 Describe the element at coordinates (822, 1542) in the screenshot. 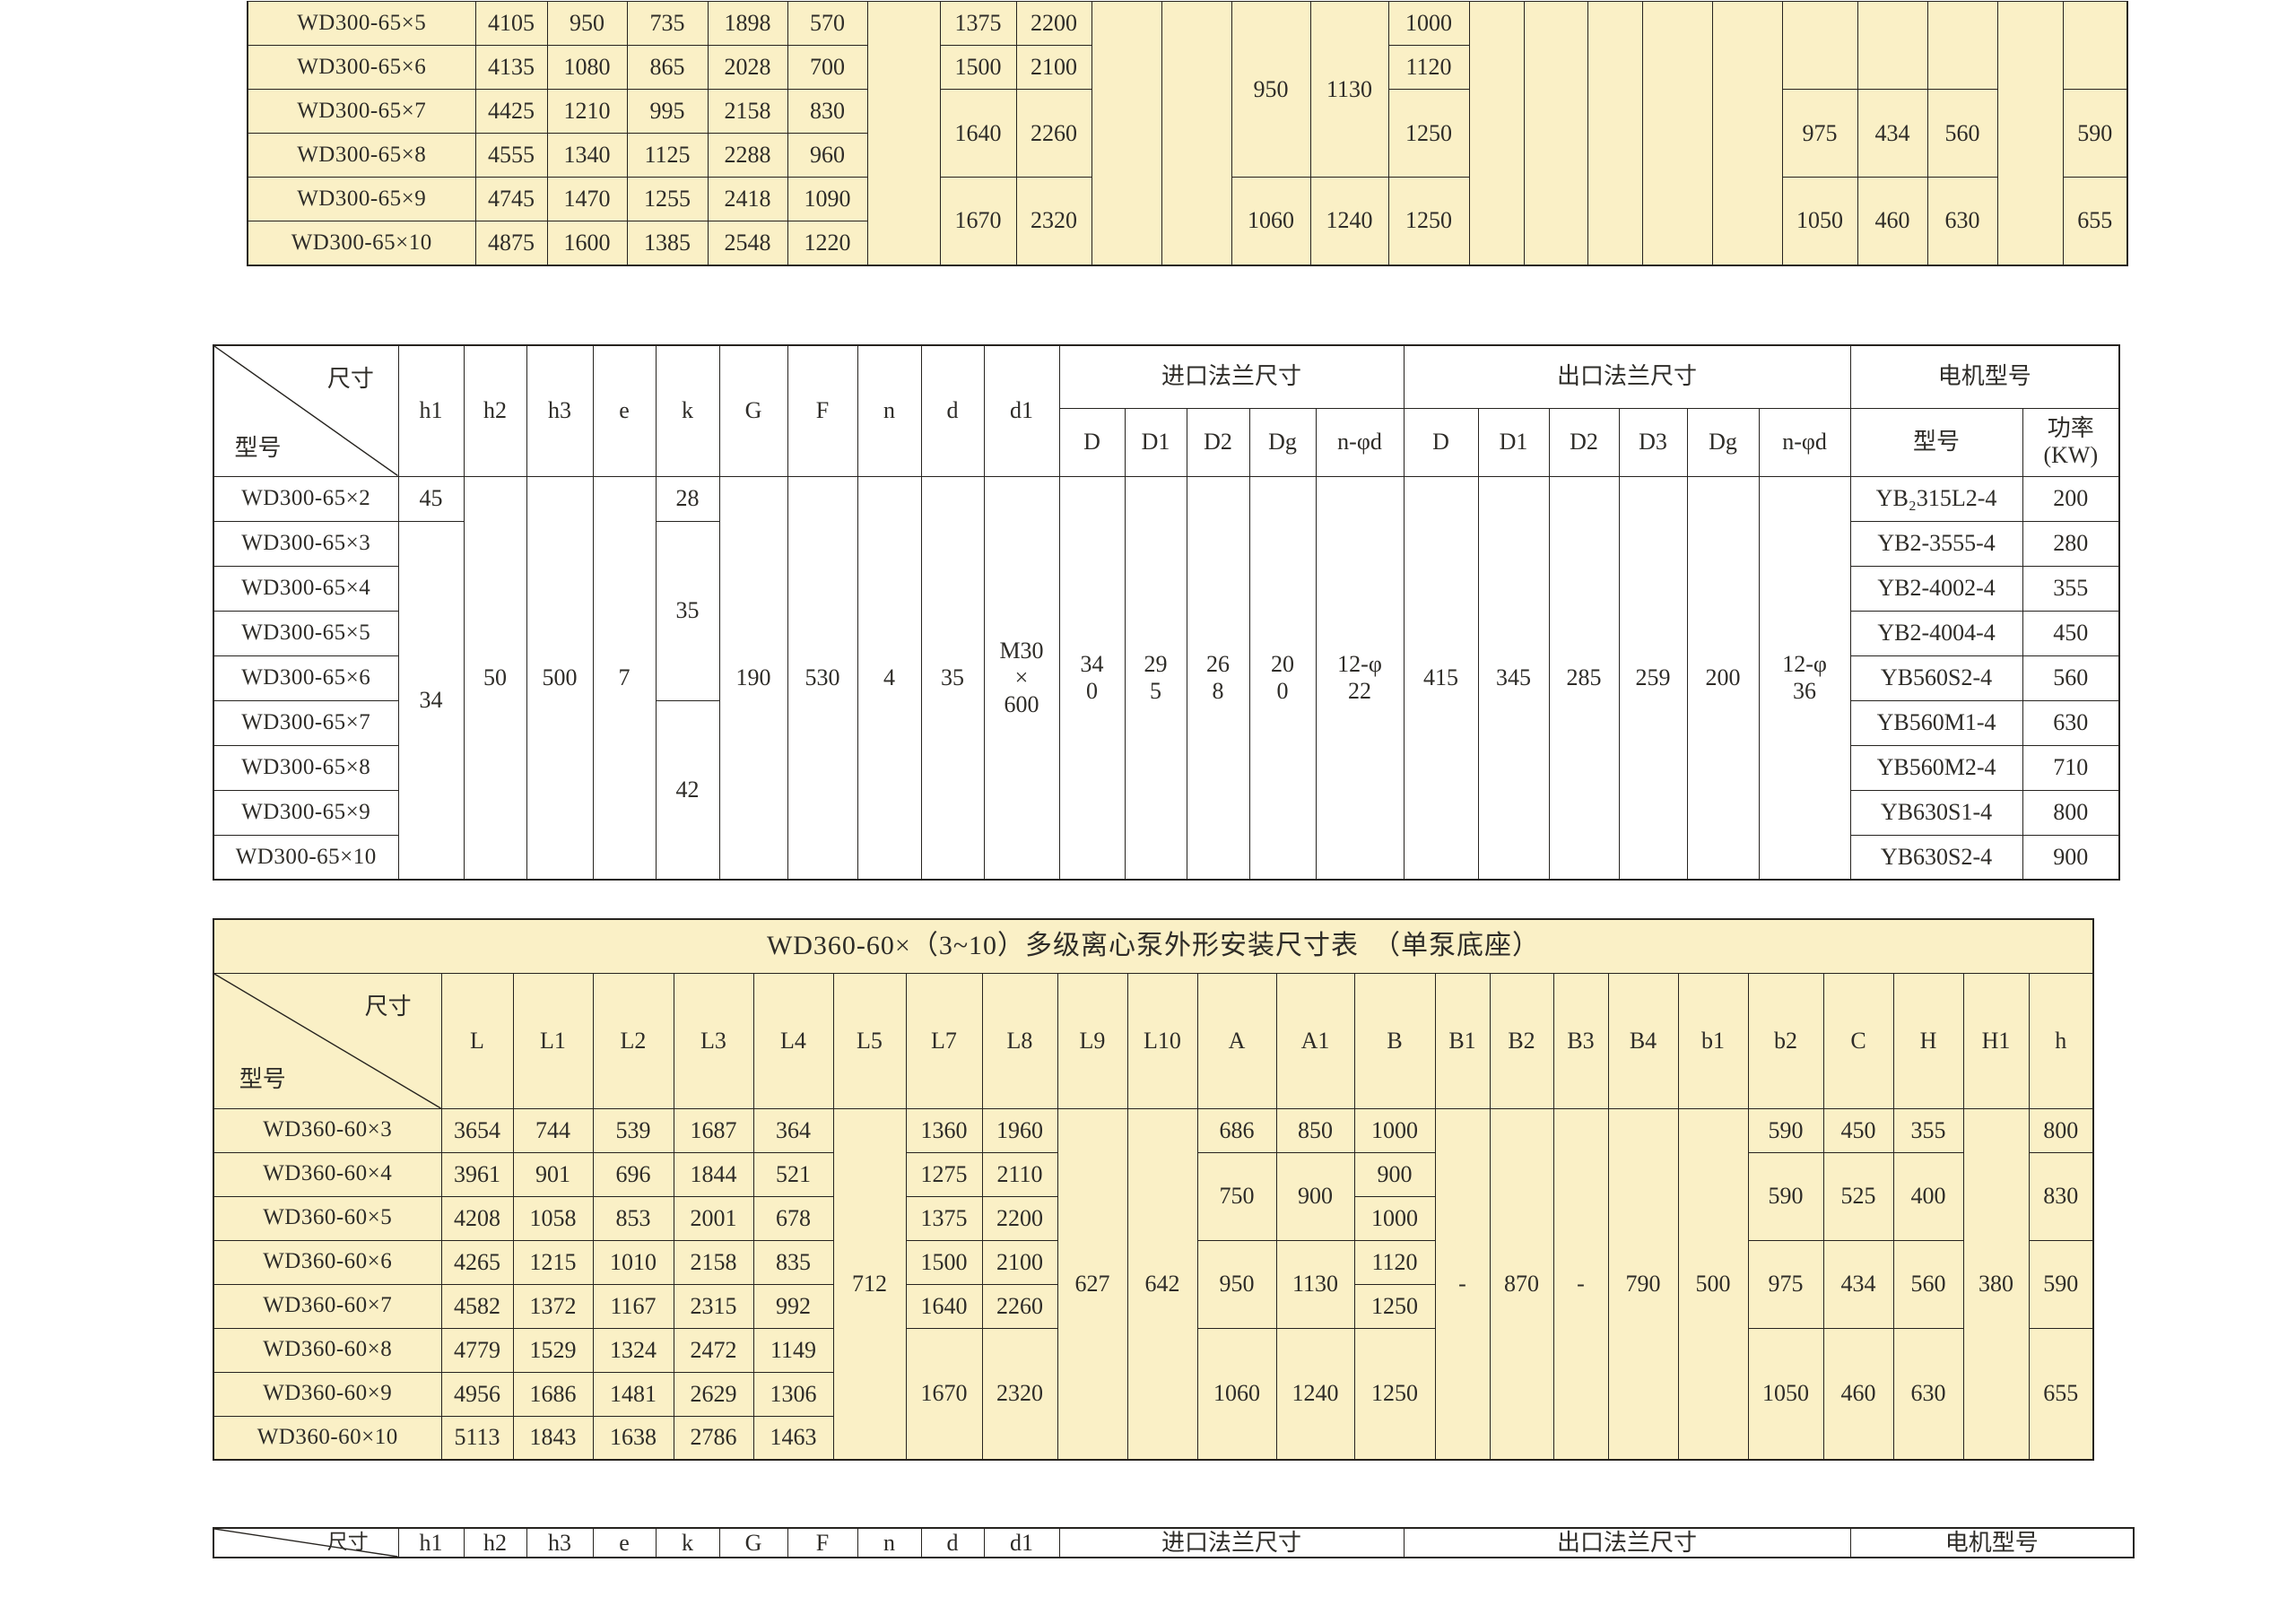

I see `column-header: F` at that location.